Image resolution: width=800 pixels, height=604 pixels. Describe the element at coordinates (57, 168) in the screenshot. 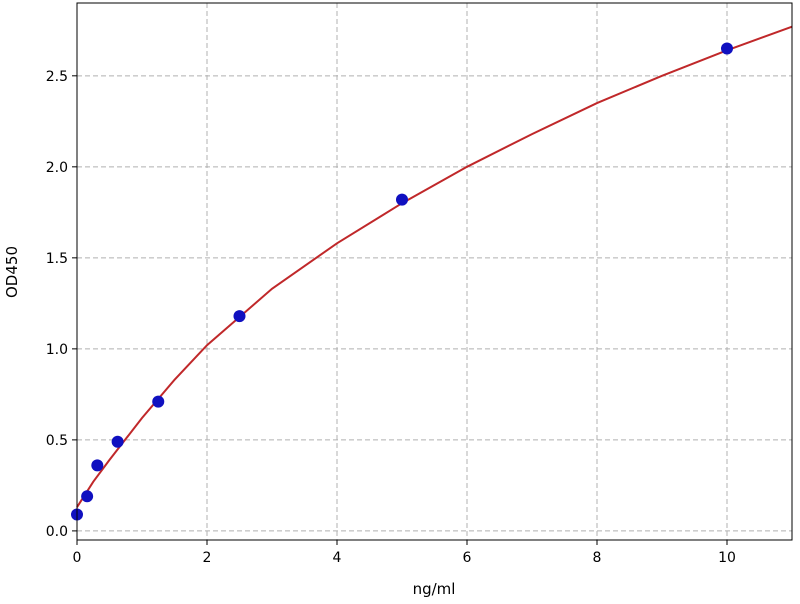

I see `y-tick-label: 2.0` at that location.